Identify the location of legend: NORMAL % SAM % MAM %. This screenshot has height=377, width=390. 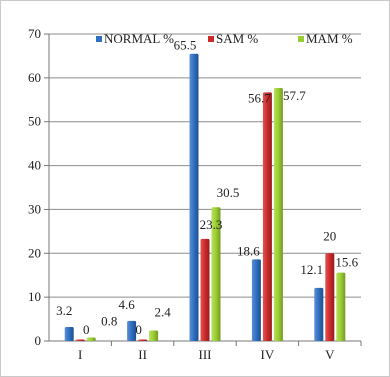
(224, 38).